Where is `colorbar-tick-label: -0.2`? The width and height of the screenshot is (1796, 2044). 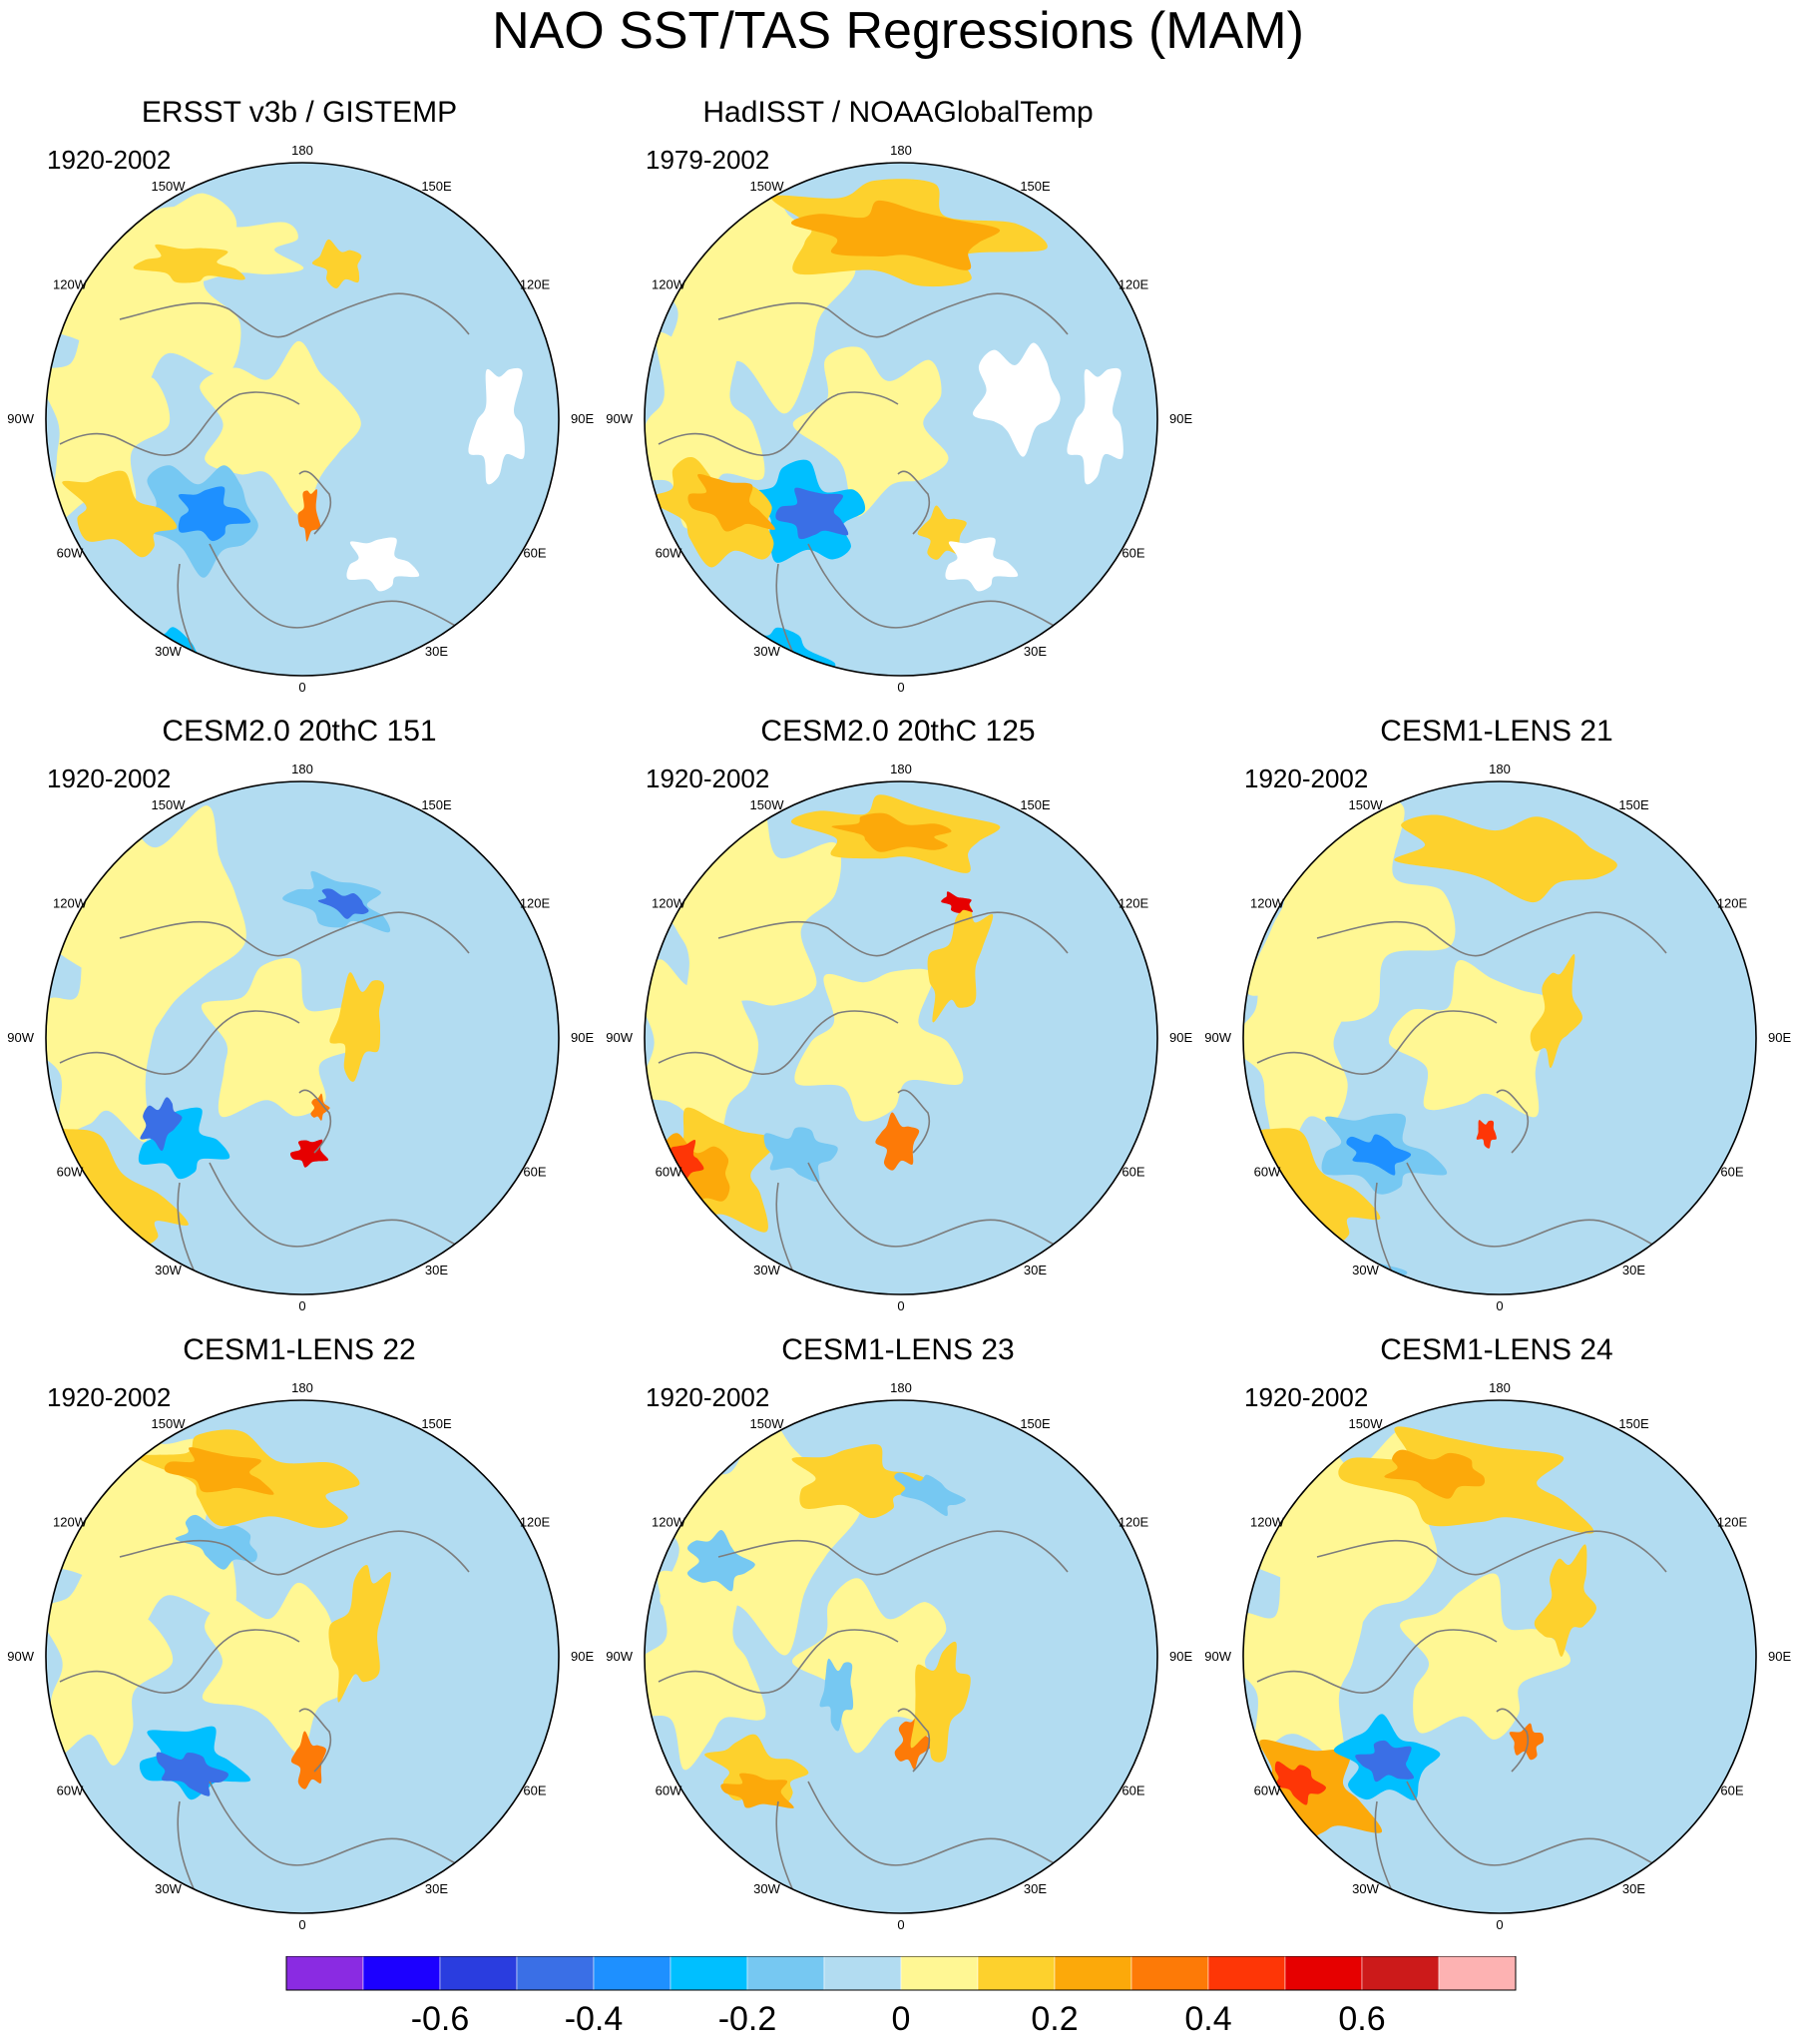 colorbar-tick-label: -0.2 is located at coordinates (747, 2019).